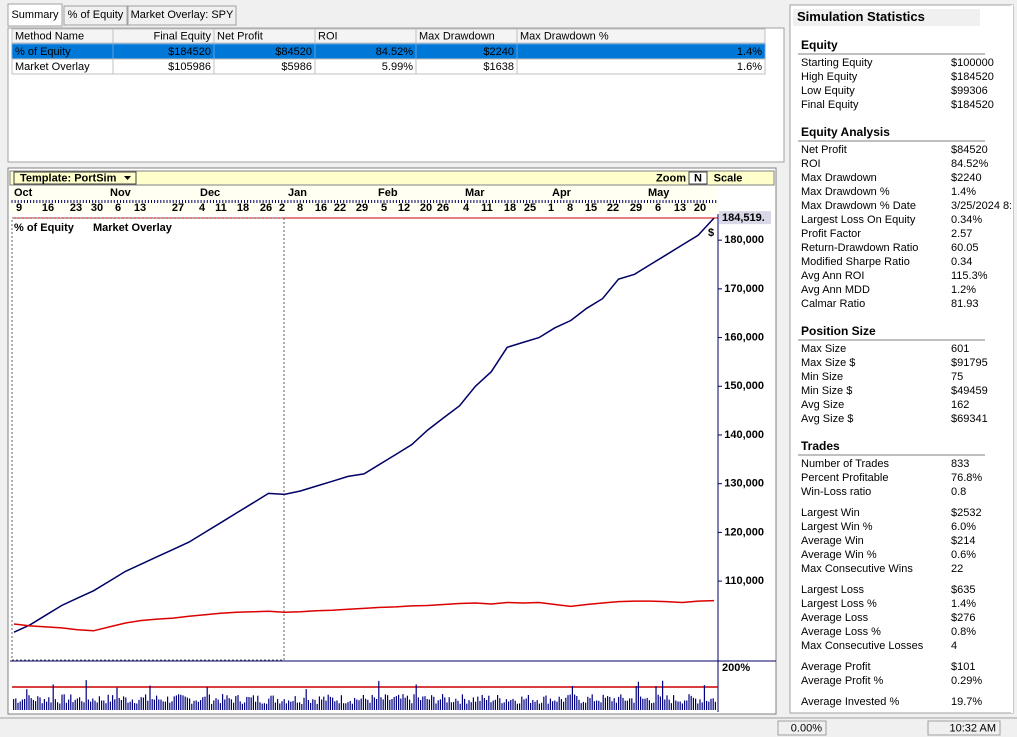 The image size is (1017, 737). I want to click on stat-value: $214, so click(963, 541).